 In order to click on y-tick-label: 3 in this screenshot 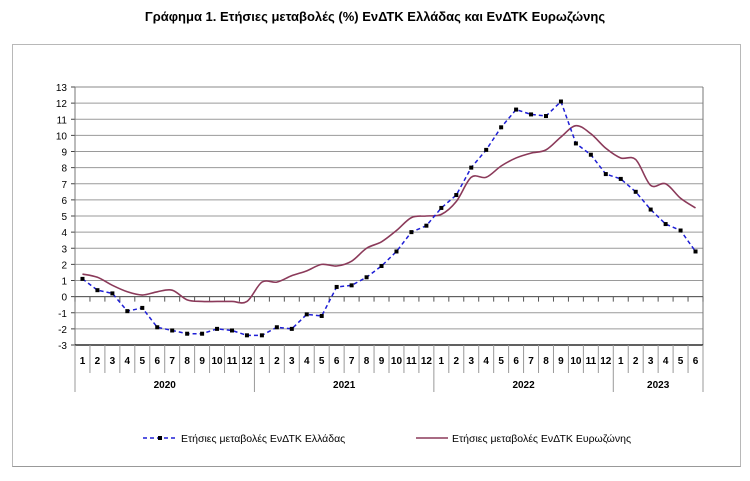, I will do `click(64, 249)`.